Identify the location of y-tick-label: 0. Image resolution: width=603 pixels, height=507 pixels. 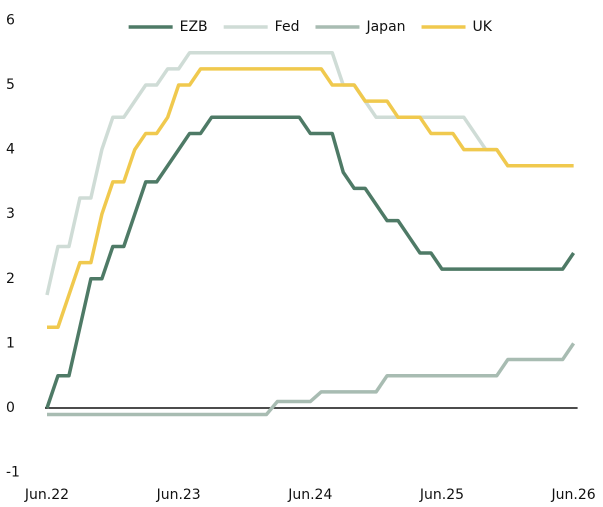
(10, 408).